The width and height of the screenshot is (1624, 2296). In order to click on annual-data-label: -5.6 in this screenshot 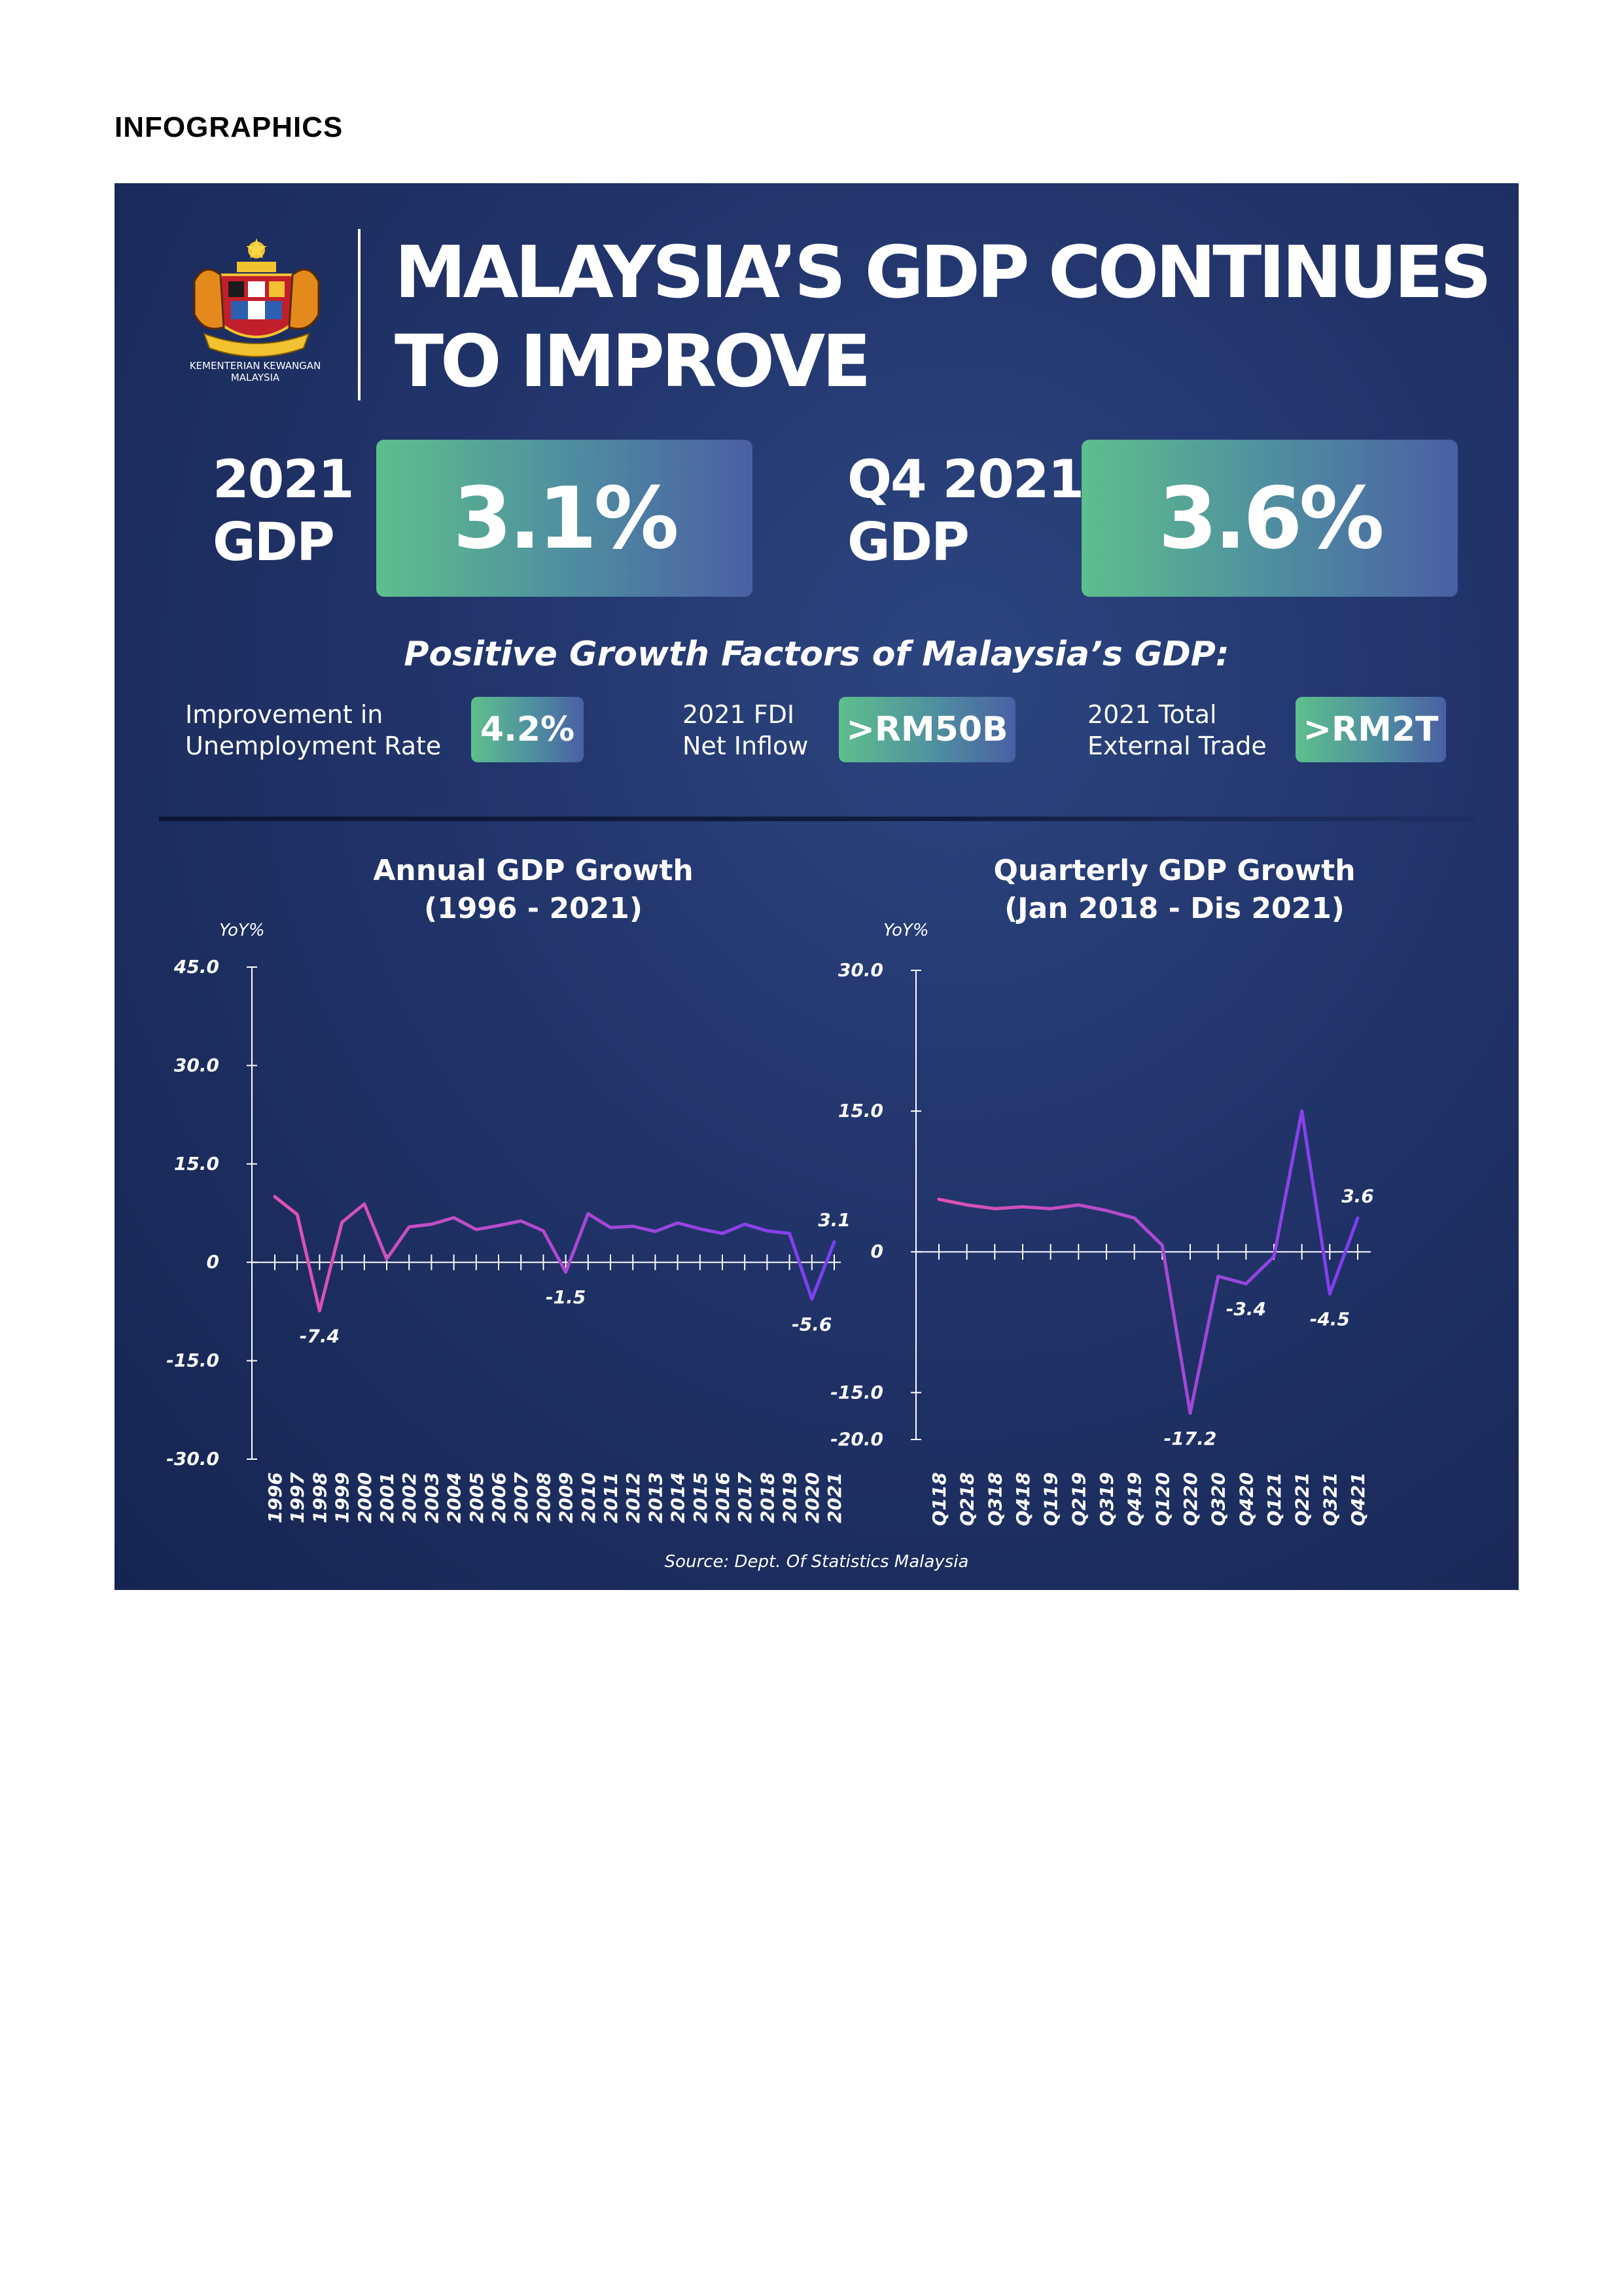, I will do `click(812, 1324)`.